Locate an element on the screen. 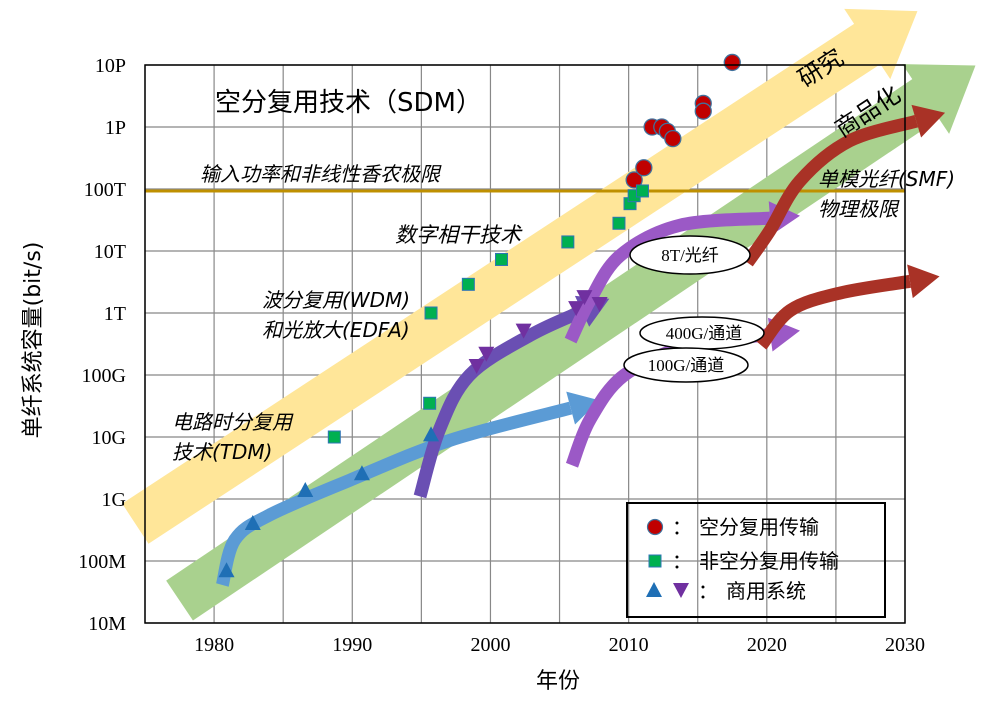 This screenshot has width=1004, height=709. y-tick-label: 1G is located at coordinates (114, 500).